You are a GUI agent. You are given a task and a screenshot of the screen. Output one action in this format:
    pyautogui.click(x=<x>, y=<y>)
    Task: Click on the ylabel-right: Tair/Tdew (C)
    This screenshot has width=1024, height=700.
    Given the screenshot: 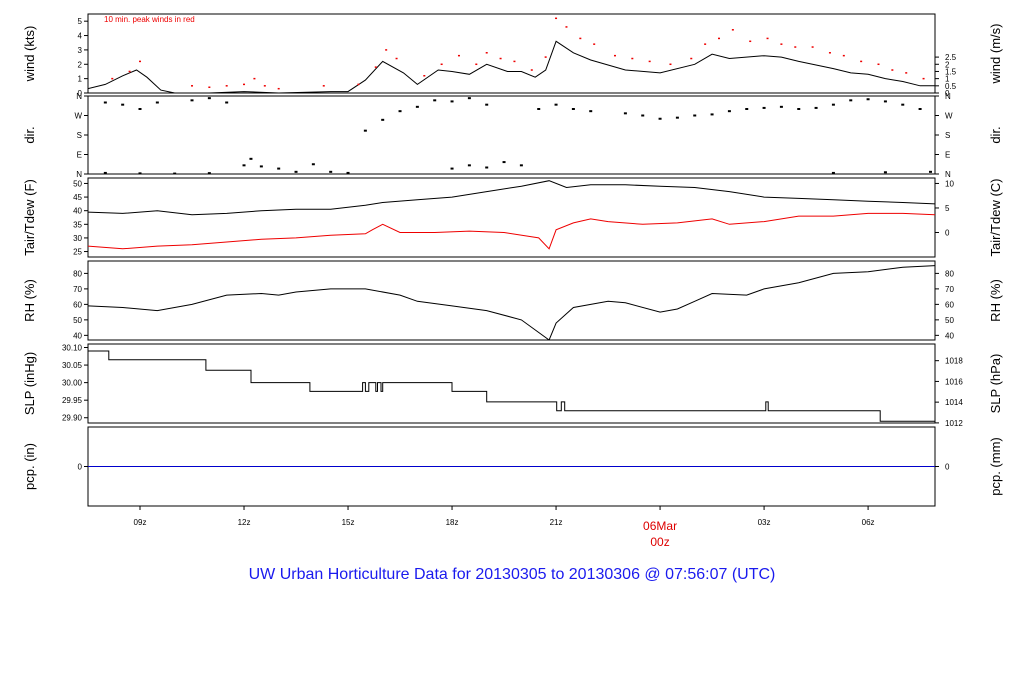 What is the action you would take?
    pyautogui.click(x=995, y=217)
    